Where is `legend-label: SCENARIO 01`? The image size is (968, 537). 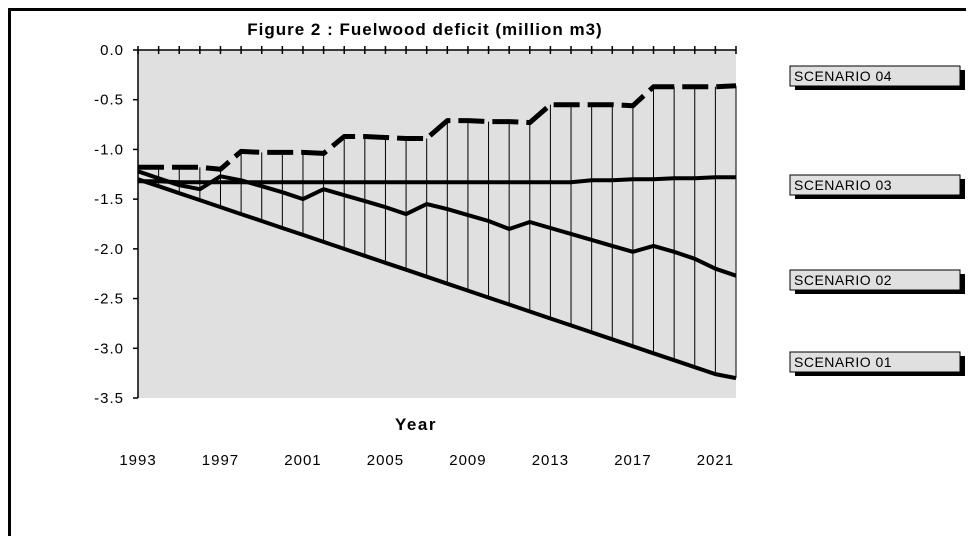
legend-label: SCENARIO 01 is located at coordinates (843, 362).